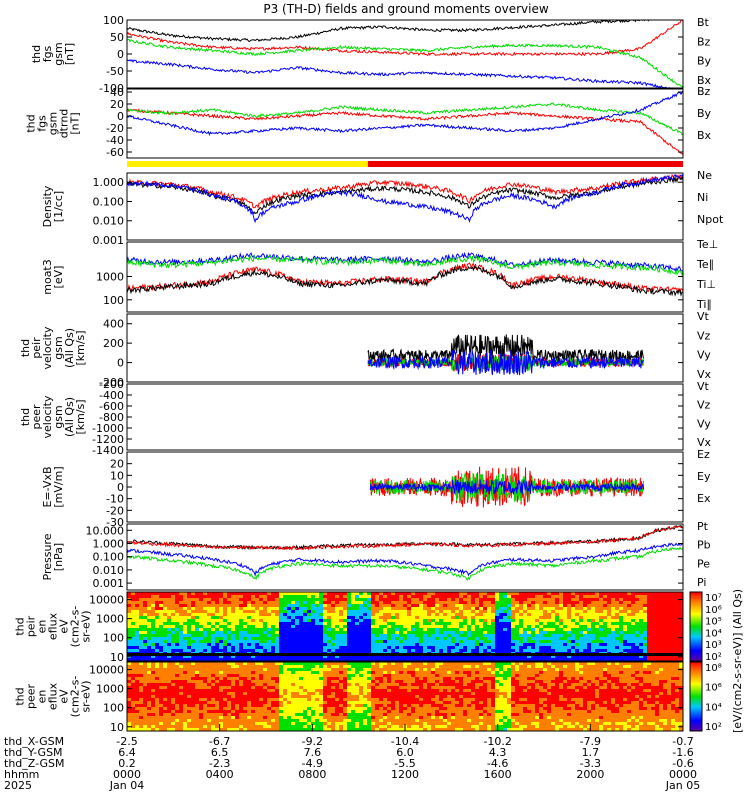 This screenshot has width=750, height=800. Describe the element at coordinates (506, 349) in the screenshot. I see `series-line-vt` at that location.